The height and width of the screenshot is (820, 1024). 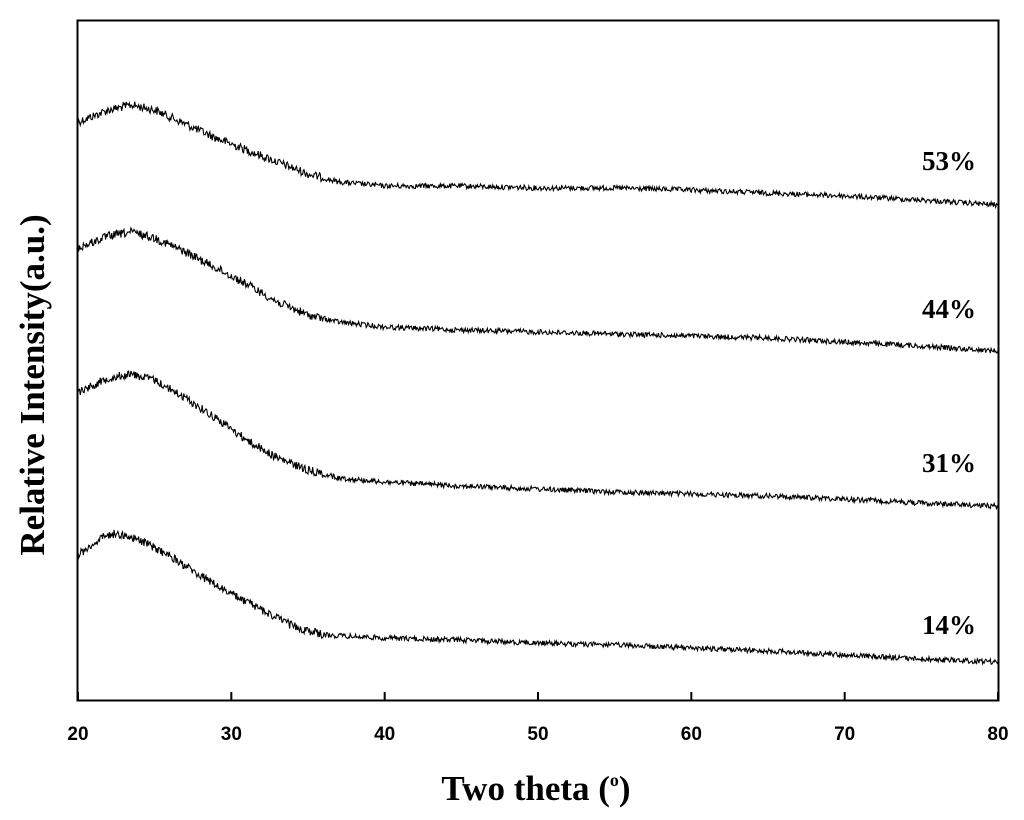 I want to click on x-axis-title-close: ), so click(x=625, y=788).